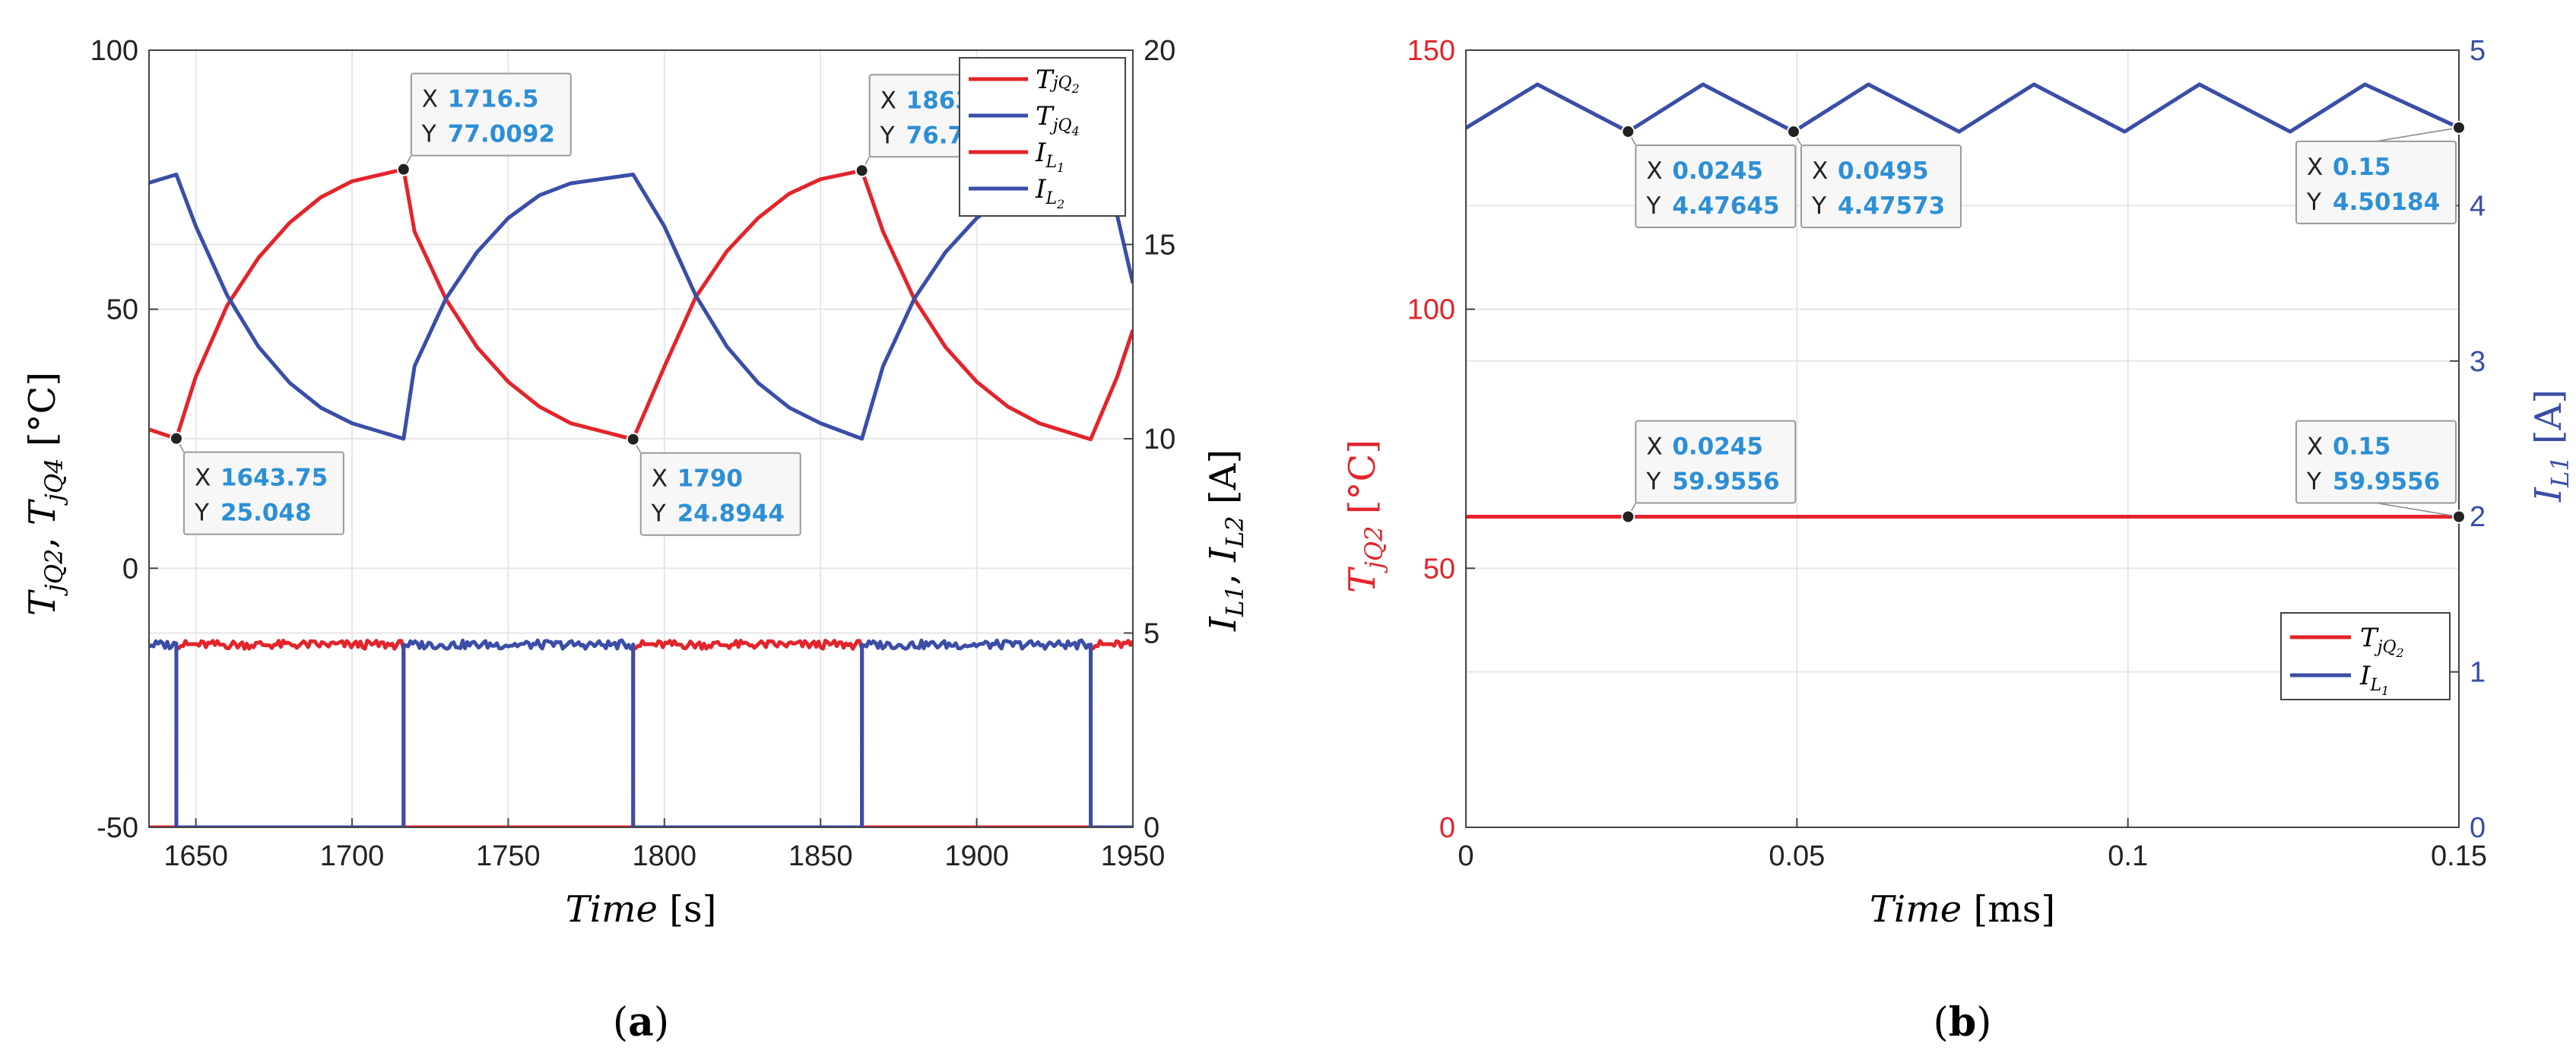 This screenshot has width=2576, height=1060. Describe the element at coordinates (1365, 516) in the screenshot. I see `panel-b-ylabel-left: TjQ2 [°C]` at that location.